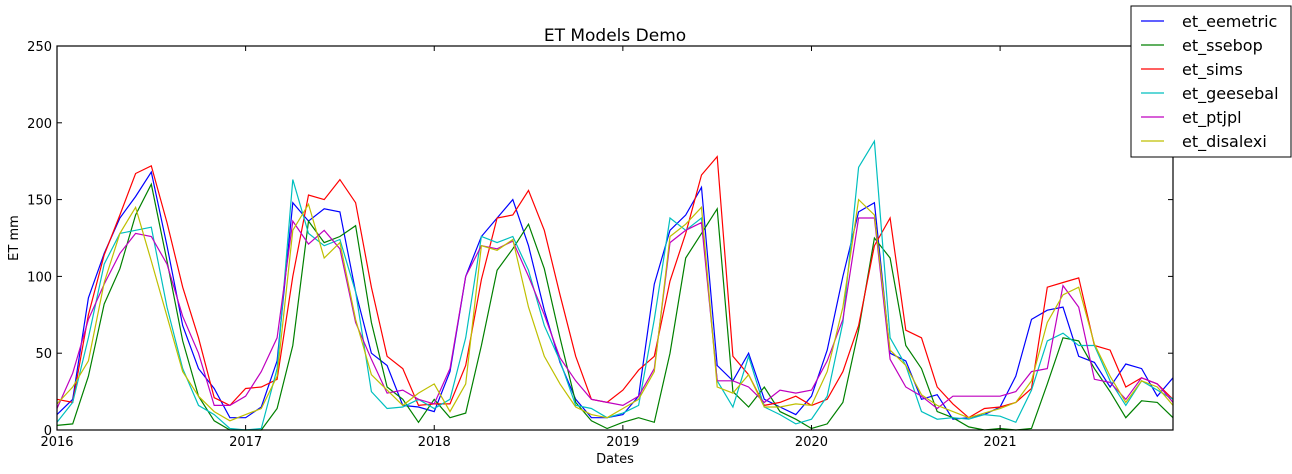 This screenshot has height=474, width=1292. What do you see at coordinates (615, 36) in the screenshot?
I see `chart-title: ET Models Demo` at bounding box center [615, 36].